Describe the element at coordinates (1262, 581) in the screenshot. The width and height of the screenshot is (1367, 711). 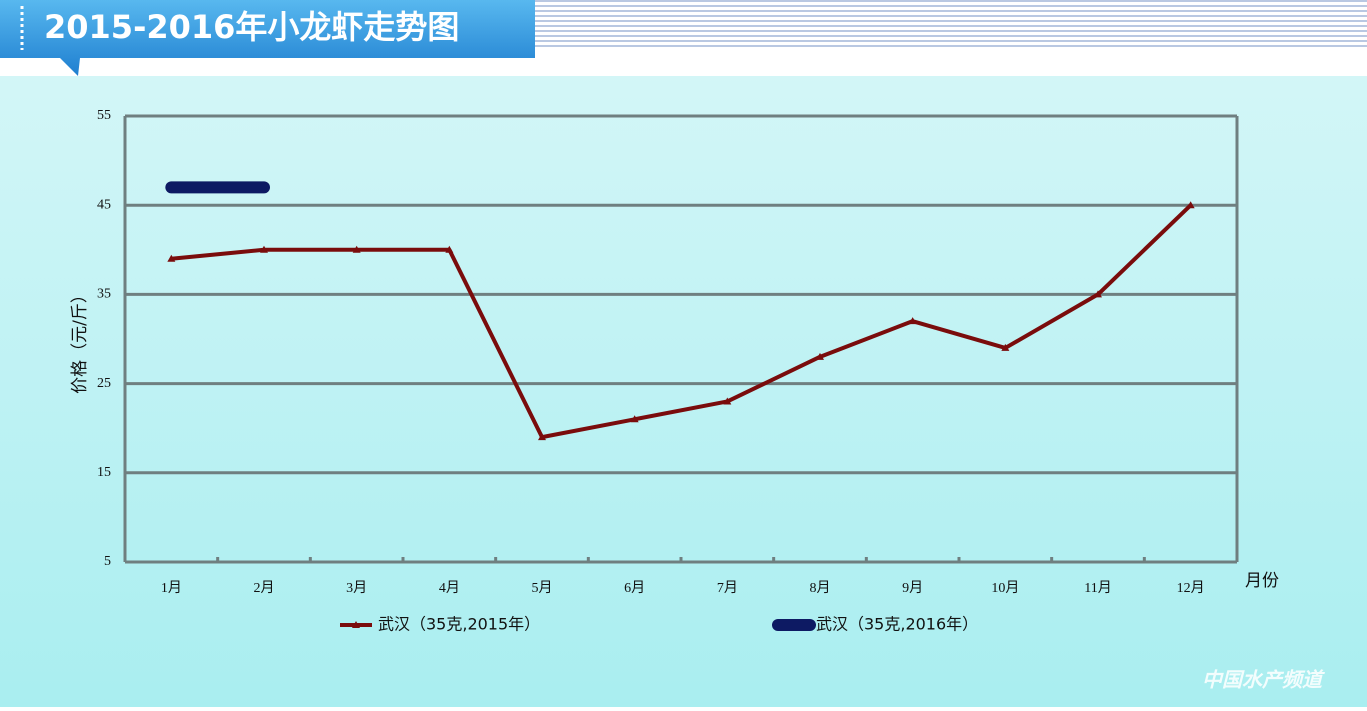
I see `x-axis-label: 月份` at that location.